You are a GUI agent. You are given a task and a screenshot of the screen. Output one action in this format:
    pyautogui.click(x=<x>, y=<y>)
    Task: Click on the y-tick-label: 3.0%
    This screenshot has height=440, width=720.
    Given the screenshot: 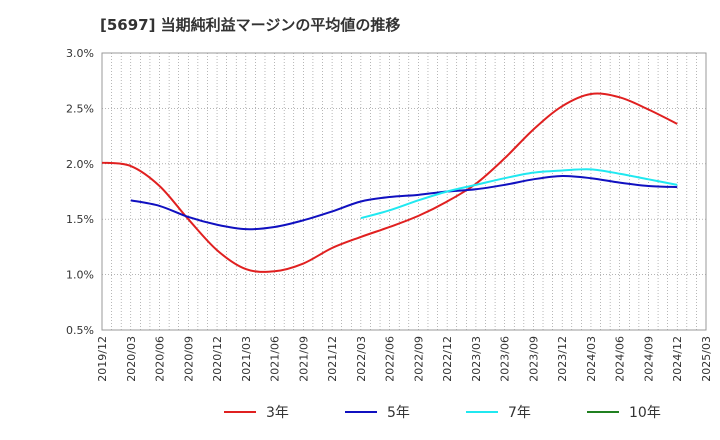 What is the action you would take?
    pyautogui.click(x=80, y=53)
    